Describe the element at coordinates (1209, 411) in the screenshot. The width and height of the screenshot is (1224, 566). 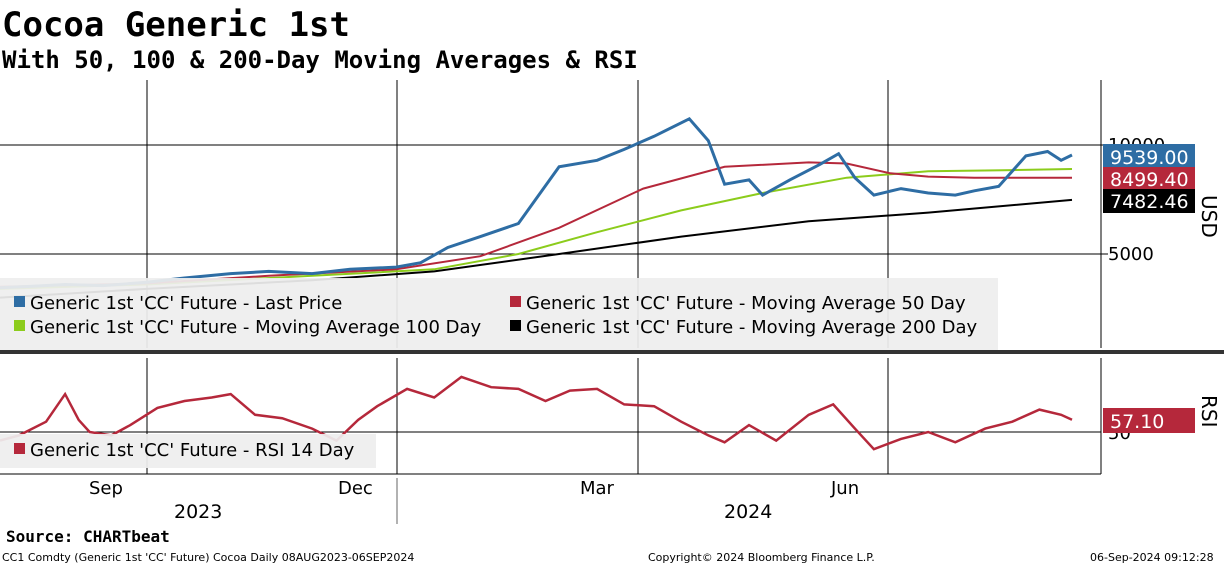
I see `rsi-axis-title: RSI` at that location.